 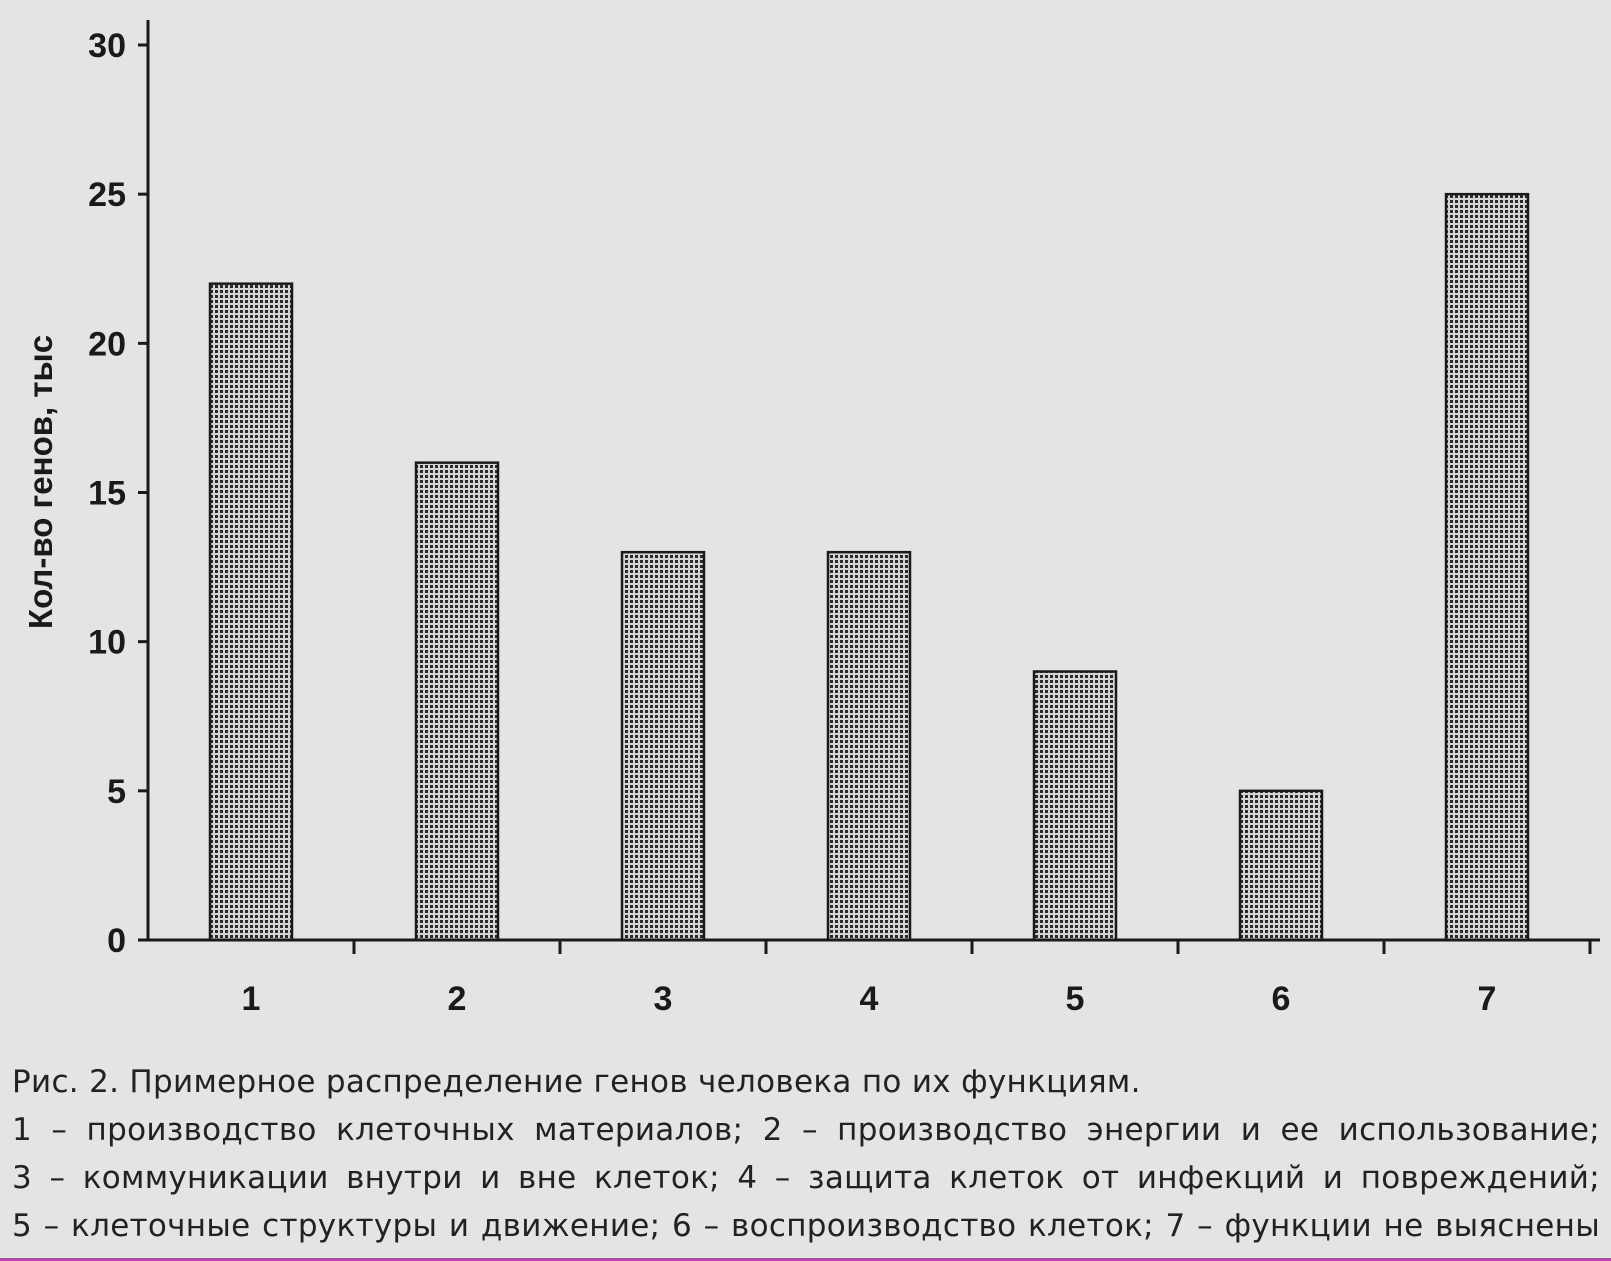 What do you see at coordinates (40, 482) in the screenshot?
I see `y-axis-label: Кол-во генов, тыс` at bounding box center [40, 482].